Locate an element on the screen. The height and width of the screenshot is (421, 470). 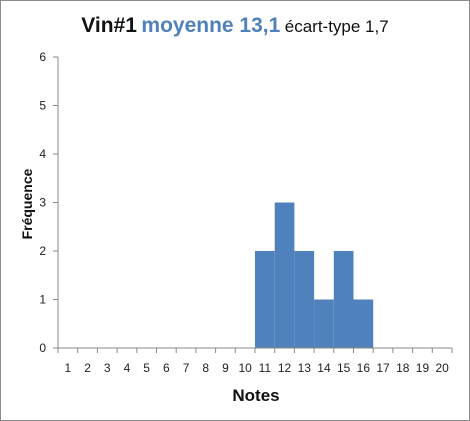
x-tick-label: 20 is located at coordinates (442, 368).